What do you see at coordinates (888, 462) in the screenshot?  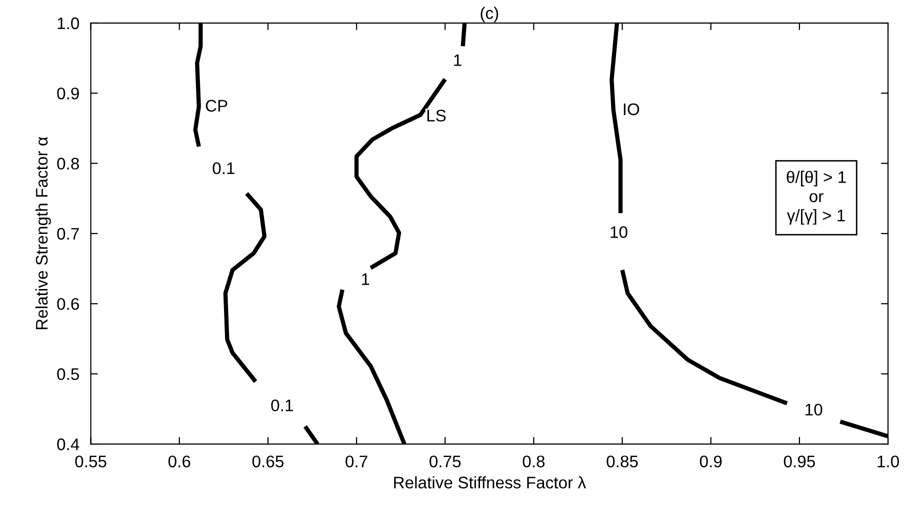 I see `x-tick-label: 1.0` at bounding box center [888, 462].